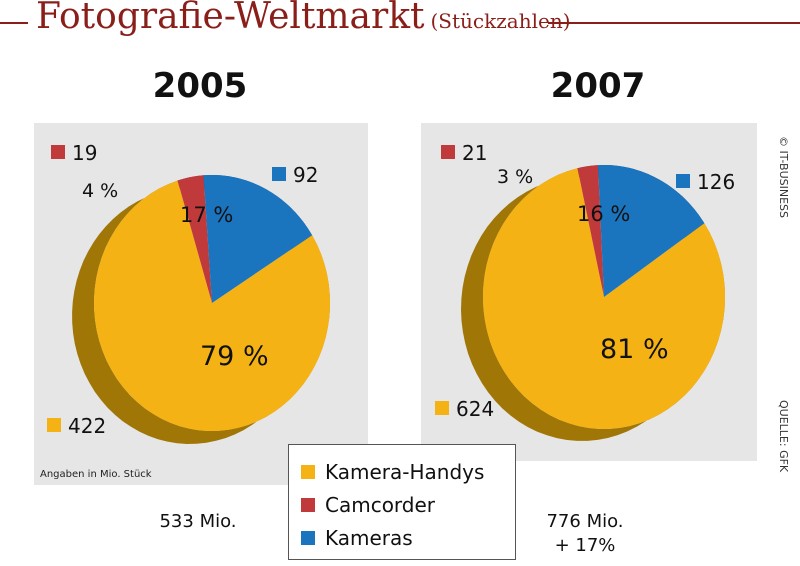 This screenshot has width=800, height=566. Describe the element at coordinates (279, 174) in the screenshot. I see `swatch-kameras-2005` at that location.